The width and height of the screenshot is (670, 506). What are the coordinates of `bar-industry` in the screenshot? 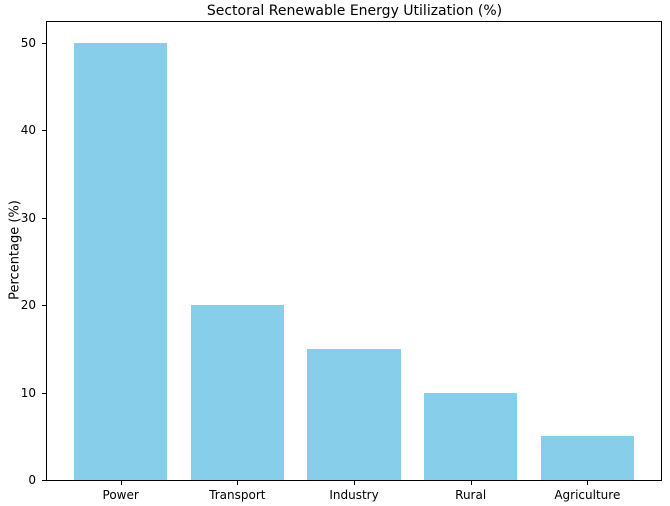 It's located at (354, 414).